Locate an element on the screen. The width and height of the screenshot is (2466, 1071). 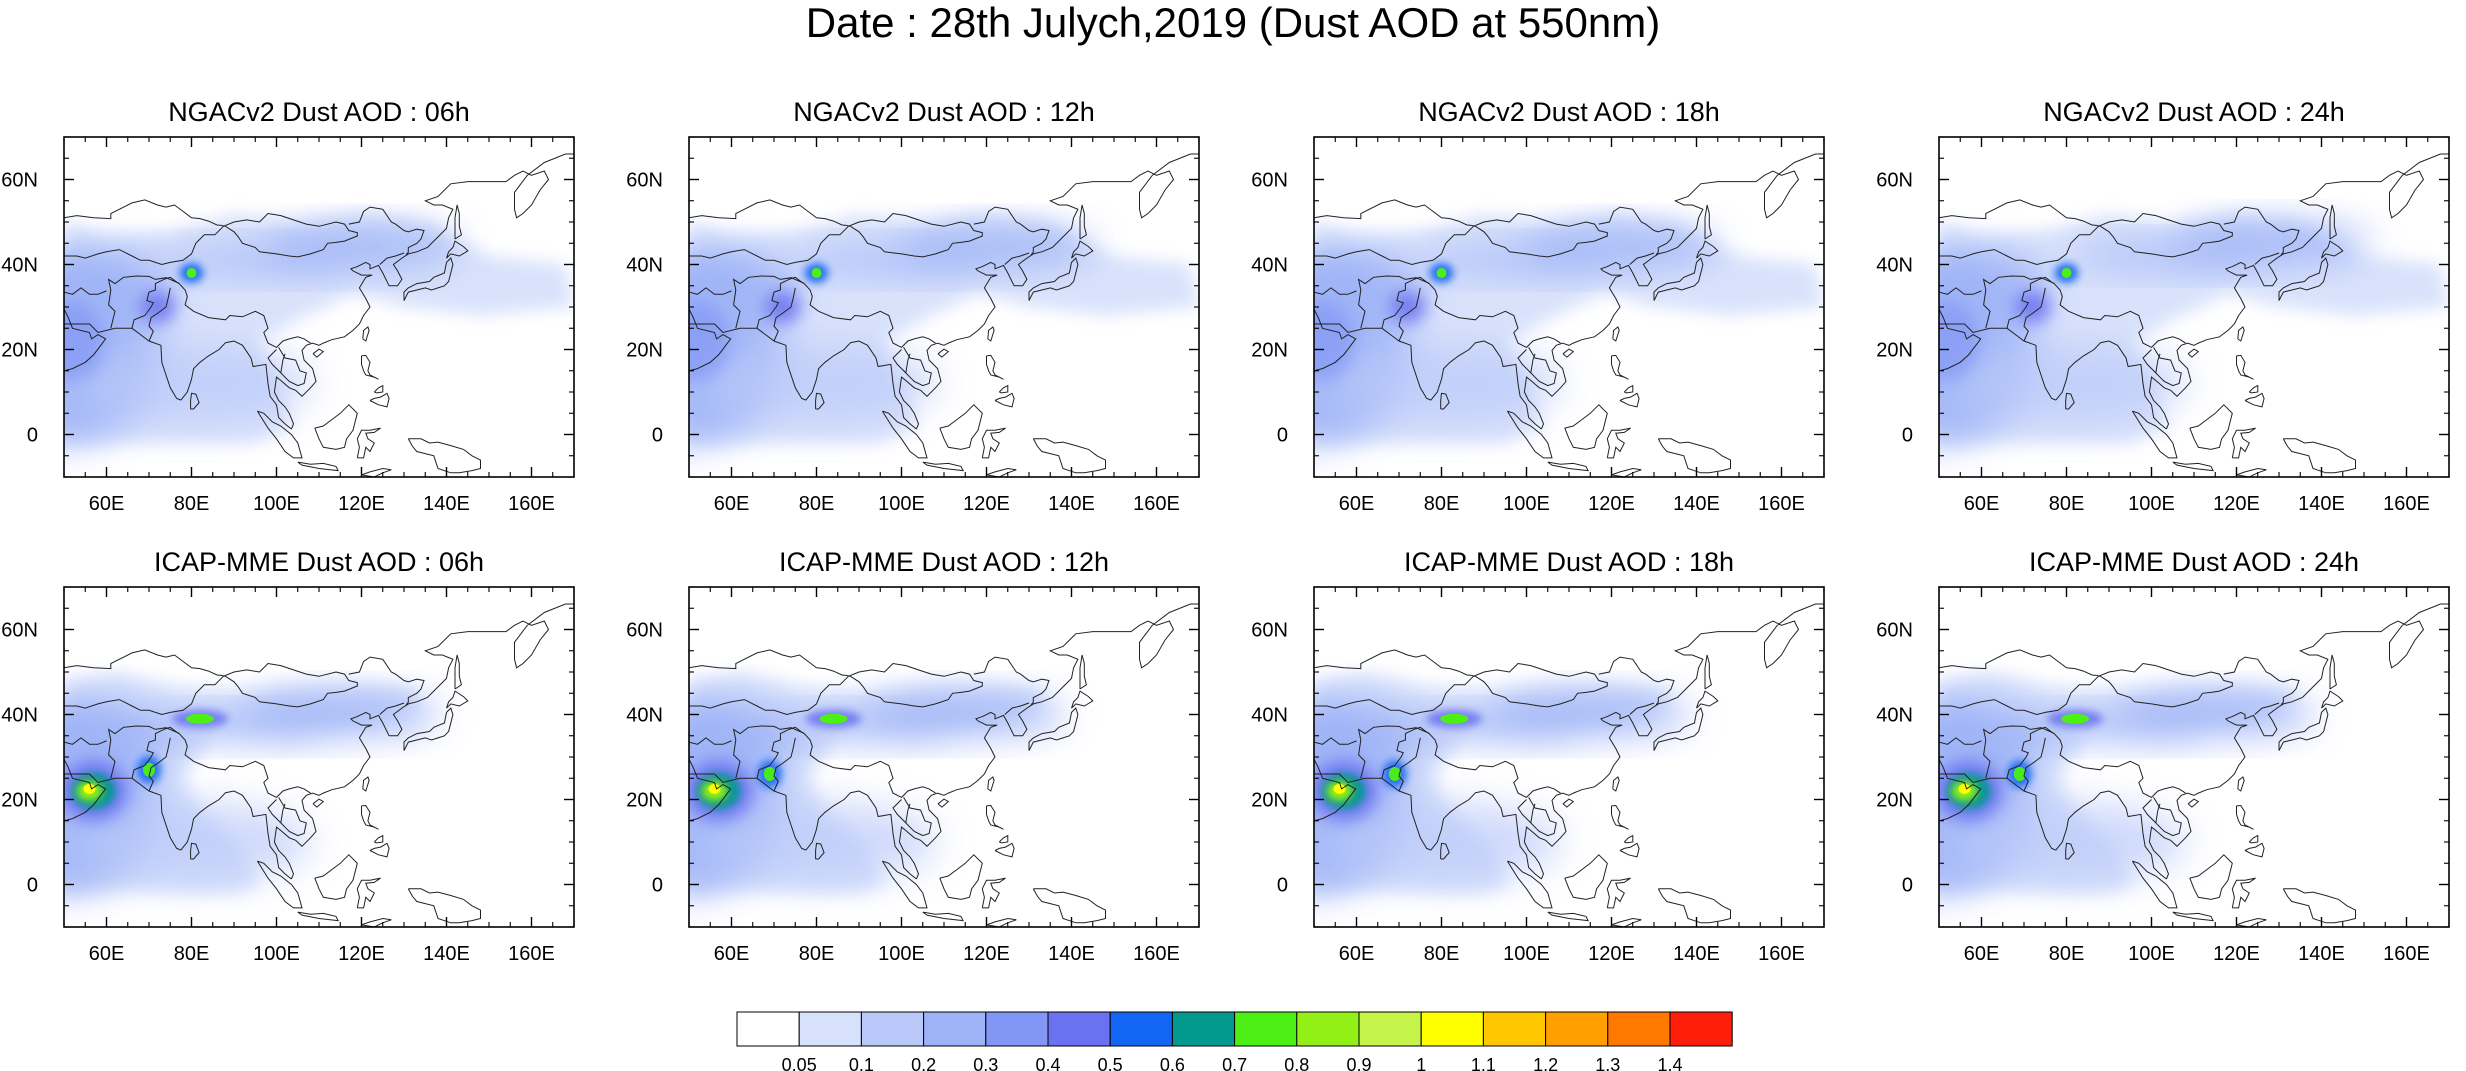
panel-title: NGACv2 Dust AOD : 24h is located at coordinates (2194, 112).